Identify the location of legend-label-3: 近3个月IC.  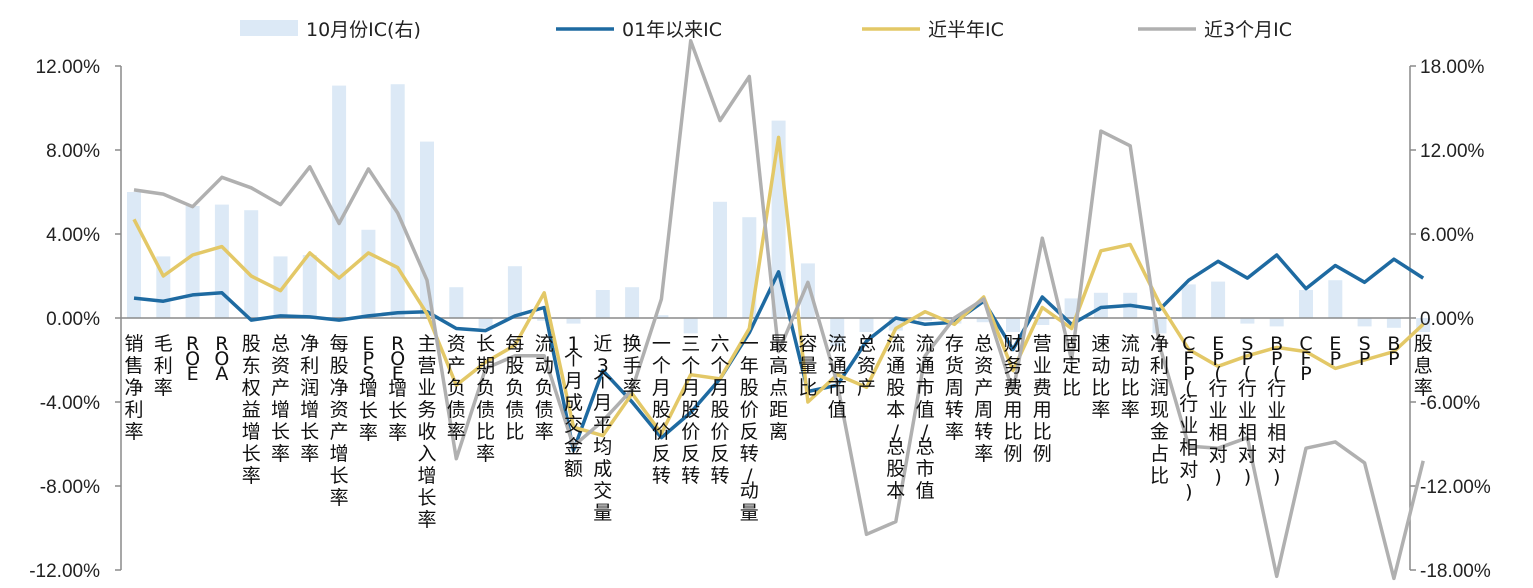
(1248, 30).